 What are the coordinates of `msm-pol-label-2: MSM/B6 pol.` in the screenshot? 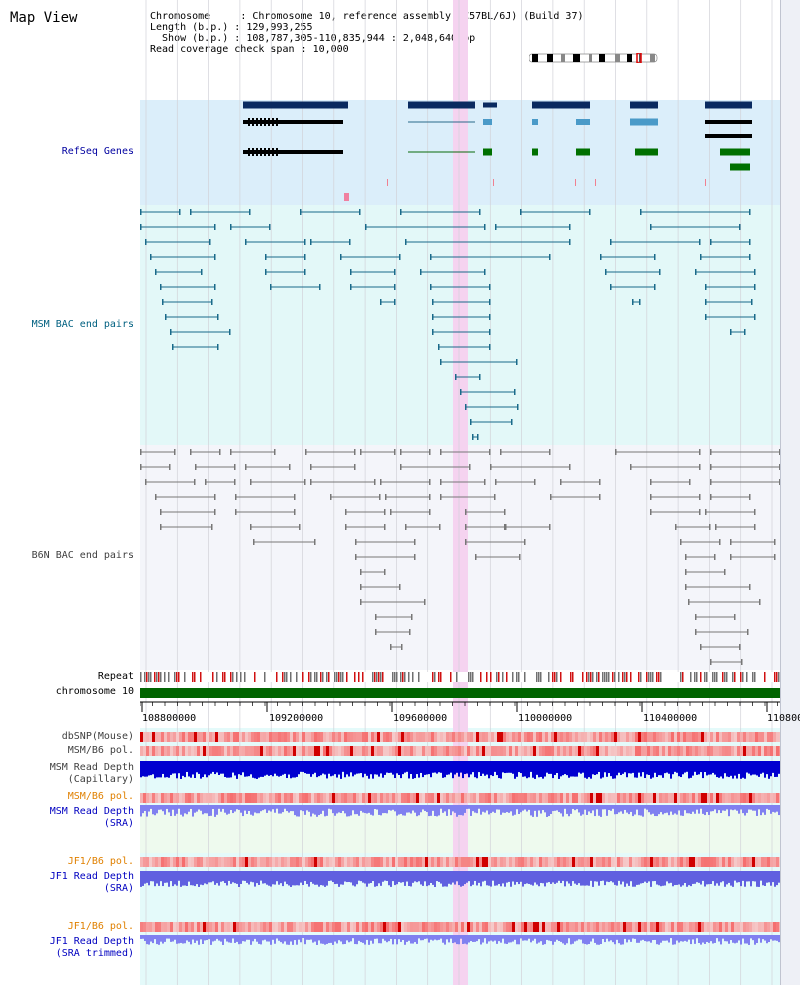 It's located at (100, 796).